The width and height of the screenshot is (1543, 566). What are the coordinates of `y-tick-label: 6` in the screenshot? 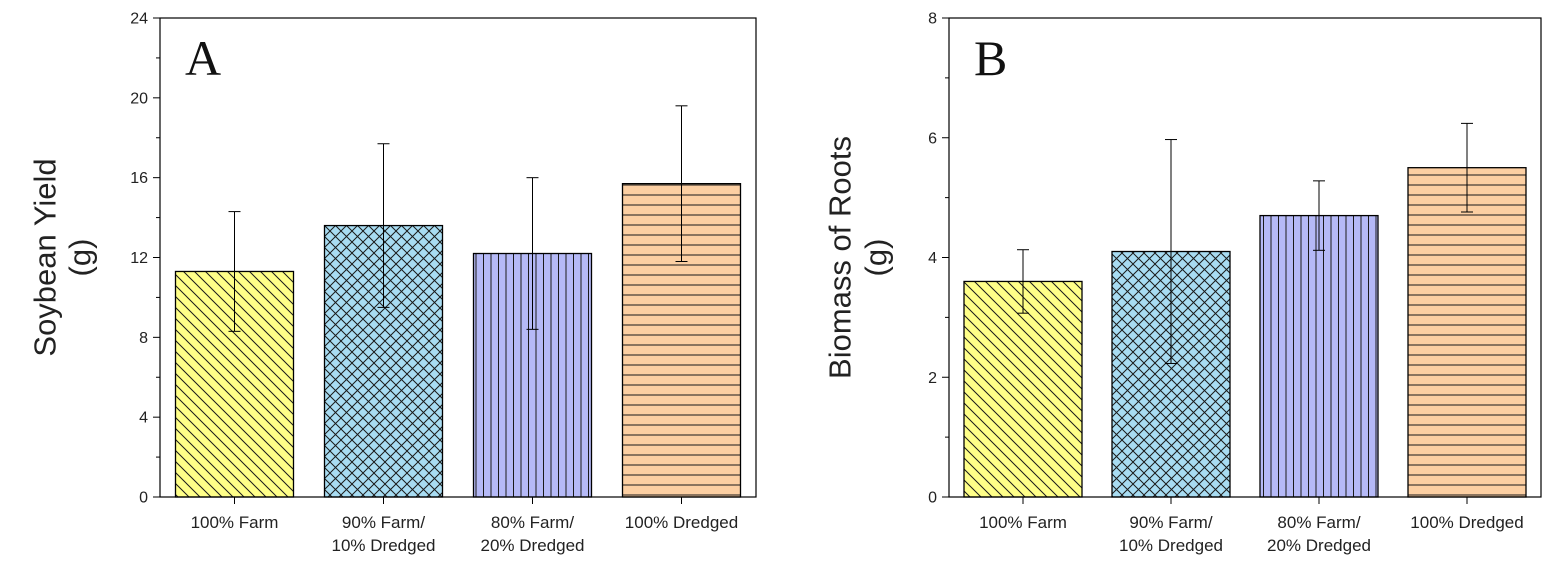 It's located at (932, 138).